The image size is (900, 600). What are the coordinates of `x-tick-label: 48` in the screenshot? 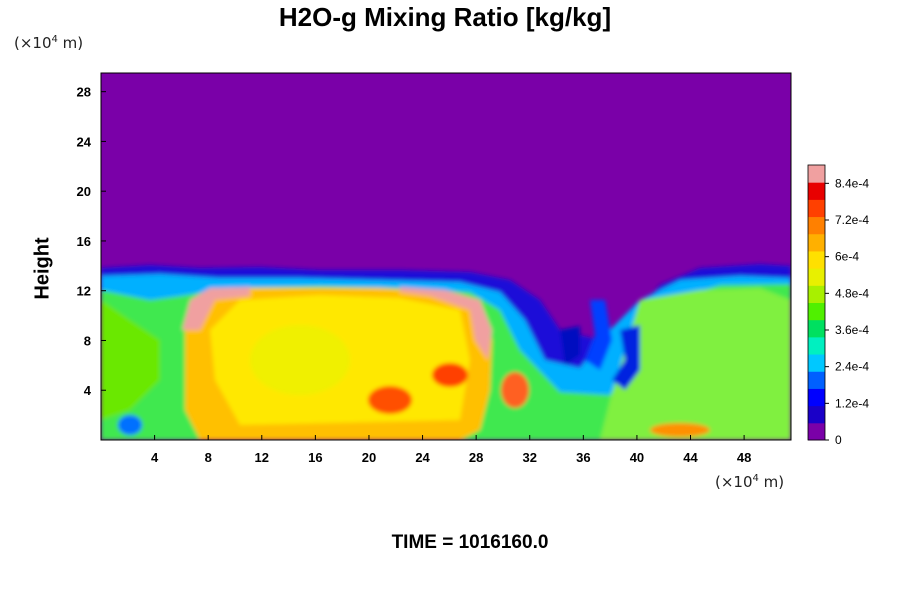 It's located at (744, 457).